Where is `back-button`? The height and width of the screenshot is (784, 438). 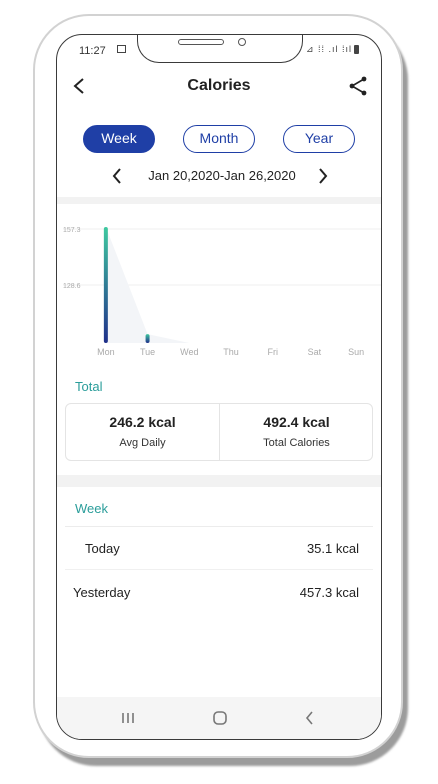
back-button is located at coordinates (80, 86).